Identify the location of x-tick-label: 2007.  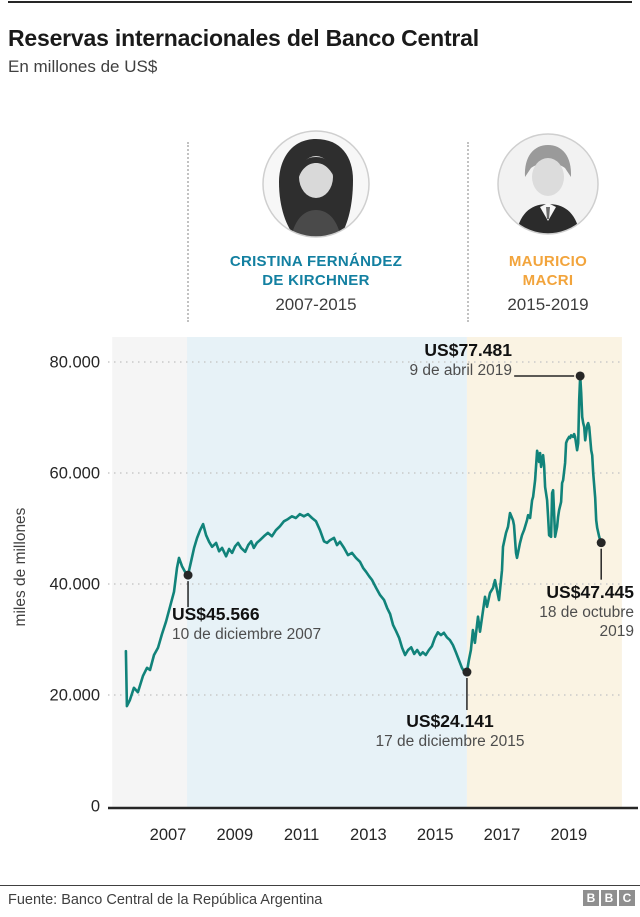
(168, 835).